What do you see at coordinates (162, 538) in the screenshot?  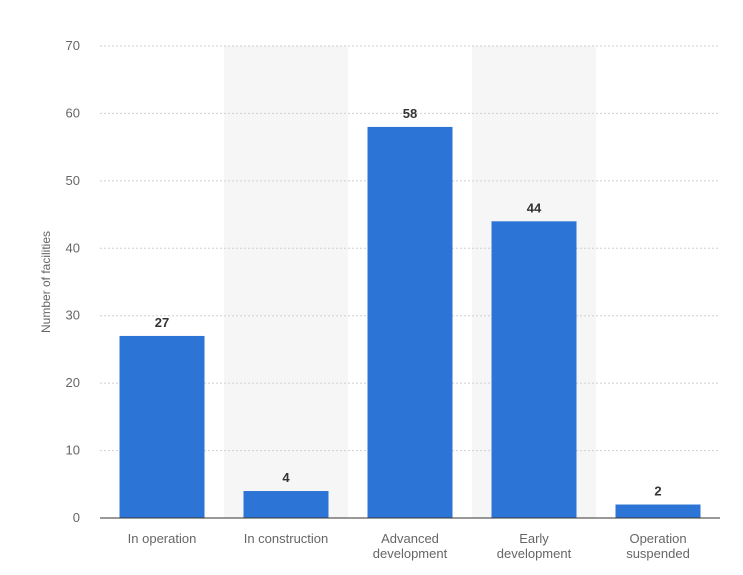 I see `x-tick-label: In operation` at bounding box center [162, 538].